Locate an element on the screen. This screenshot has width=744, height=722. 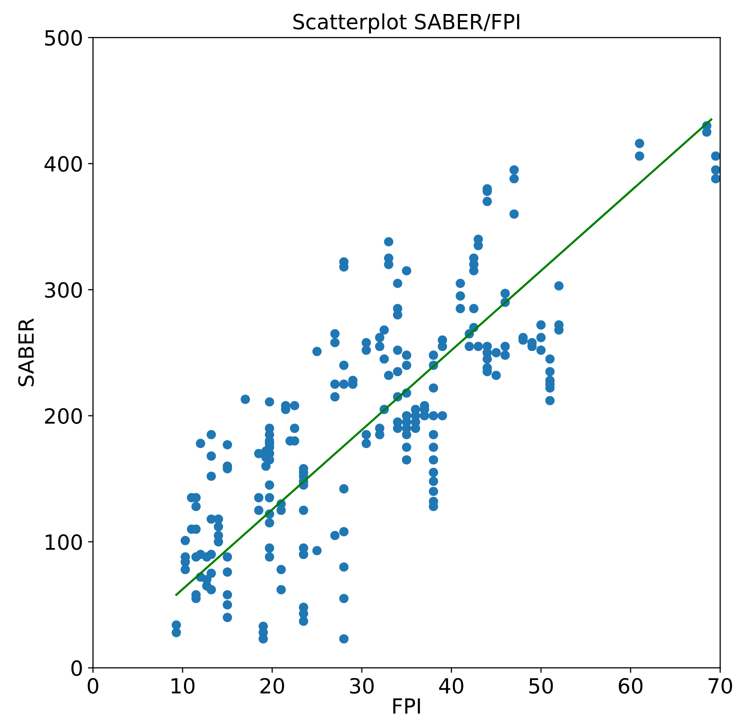
y-tick-label: 300 is located at coordinates (63, 290).